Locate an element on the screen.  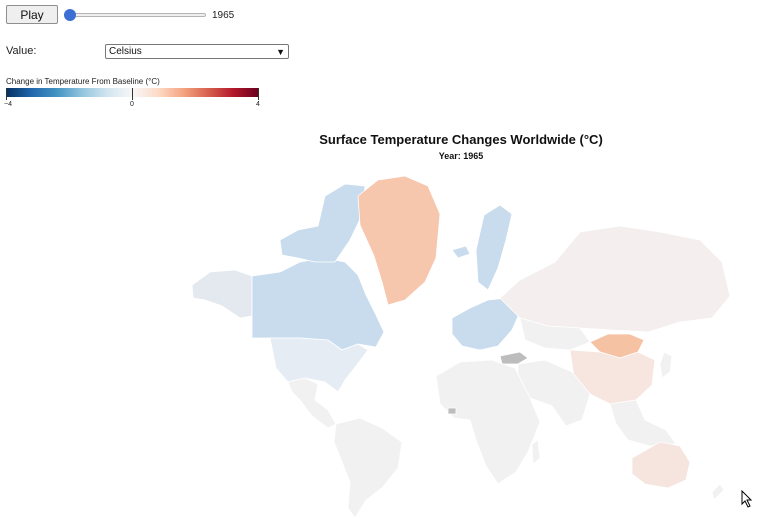
country-southeast-asia is located at coordinates (643, 423).